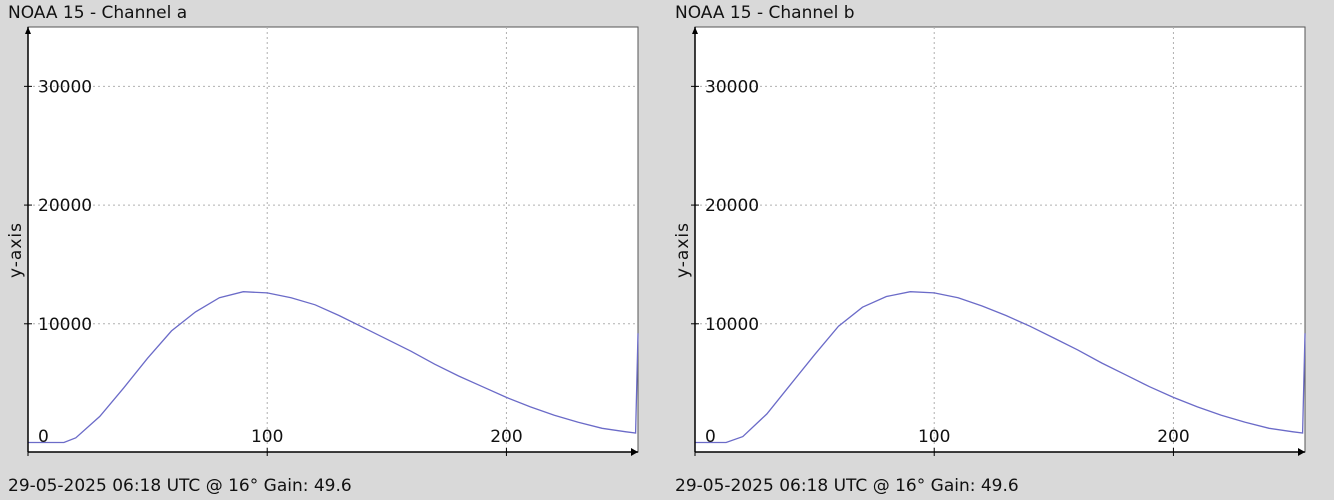 Image resolution: width=1334 pixels, height=500 pixels. Describe the element at coordinates (765, 13) in the screenshot. I see `chart-title: NOAA 15 - Channel b` at that location.